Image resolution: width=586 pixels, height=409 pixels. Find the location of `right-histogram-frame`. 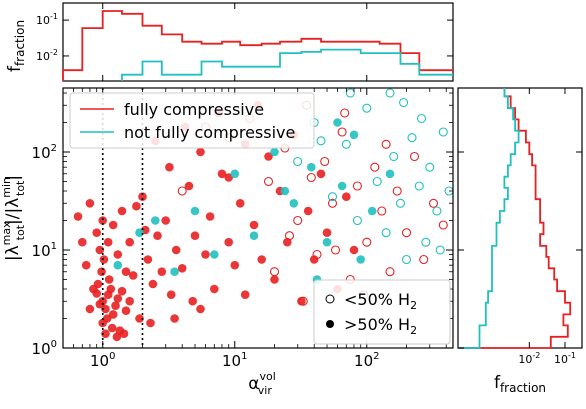

right-histogram-frame is located at coordinates (520, 218).